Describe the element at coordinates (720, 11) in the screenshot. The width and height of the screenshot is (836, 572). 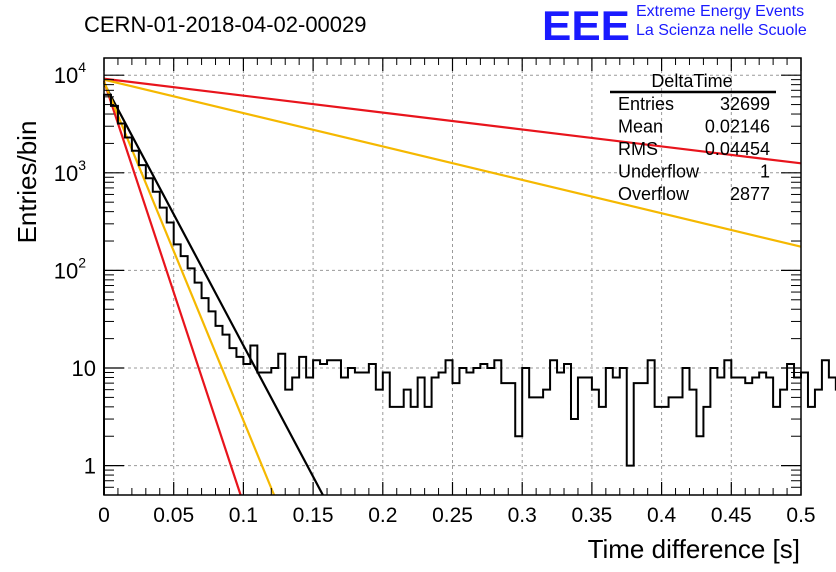
I see `eee-logo-line1: Extreme Energy Events` at that location.